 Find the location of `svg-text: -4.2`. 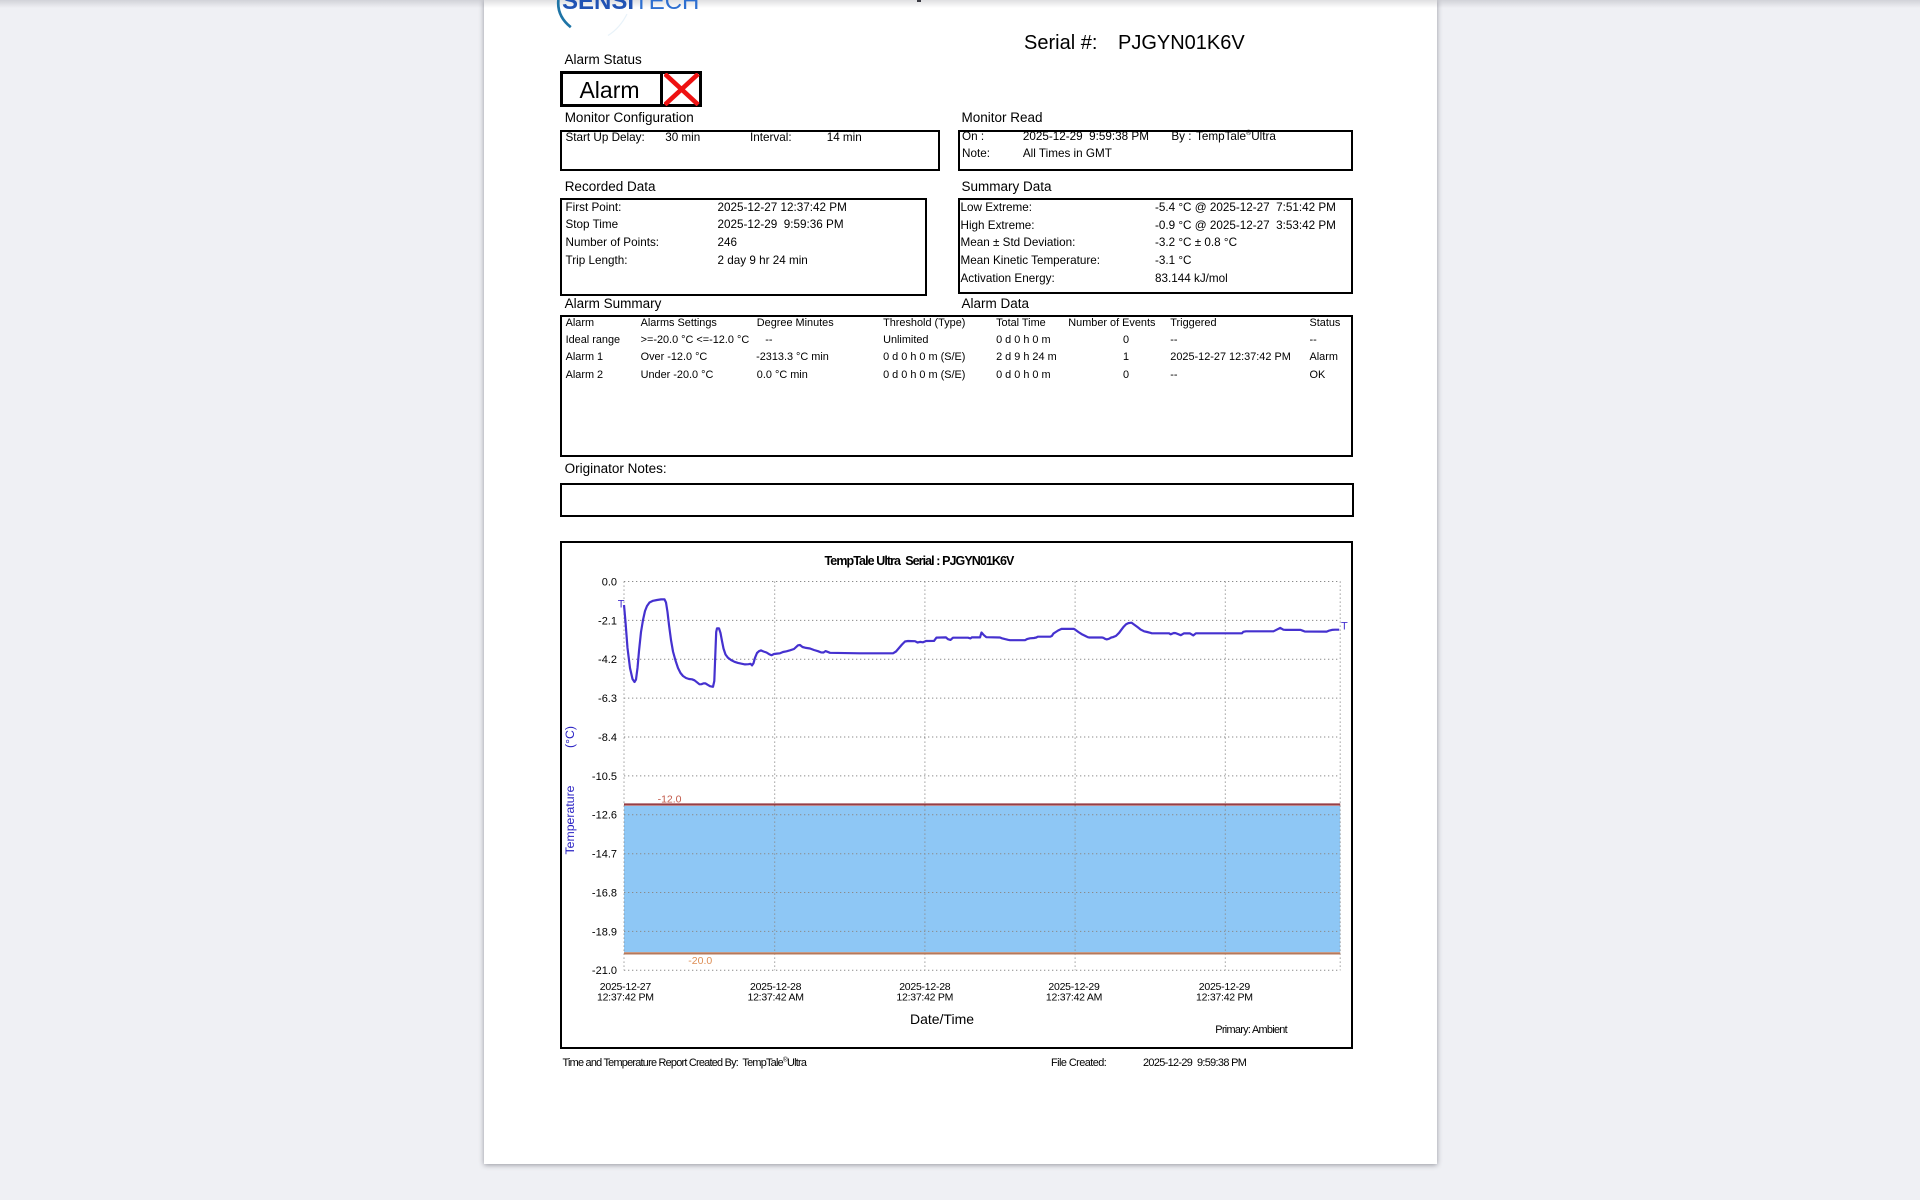

svg-text: -4.2 is located at coordinates (607, 660).